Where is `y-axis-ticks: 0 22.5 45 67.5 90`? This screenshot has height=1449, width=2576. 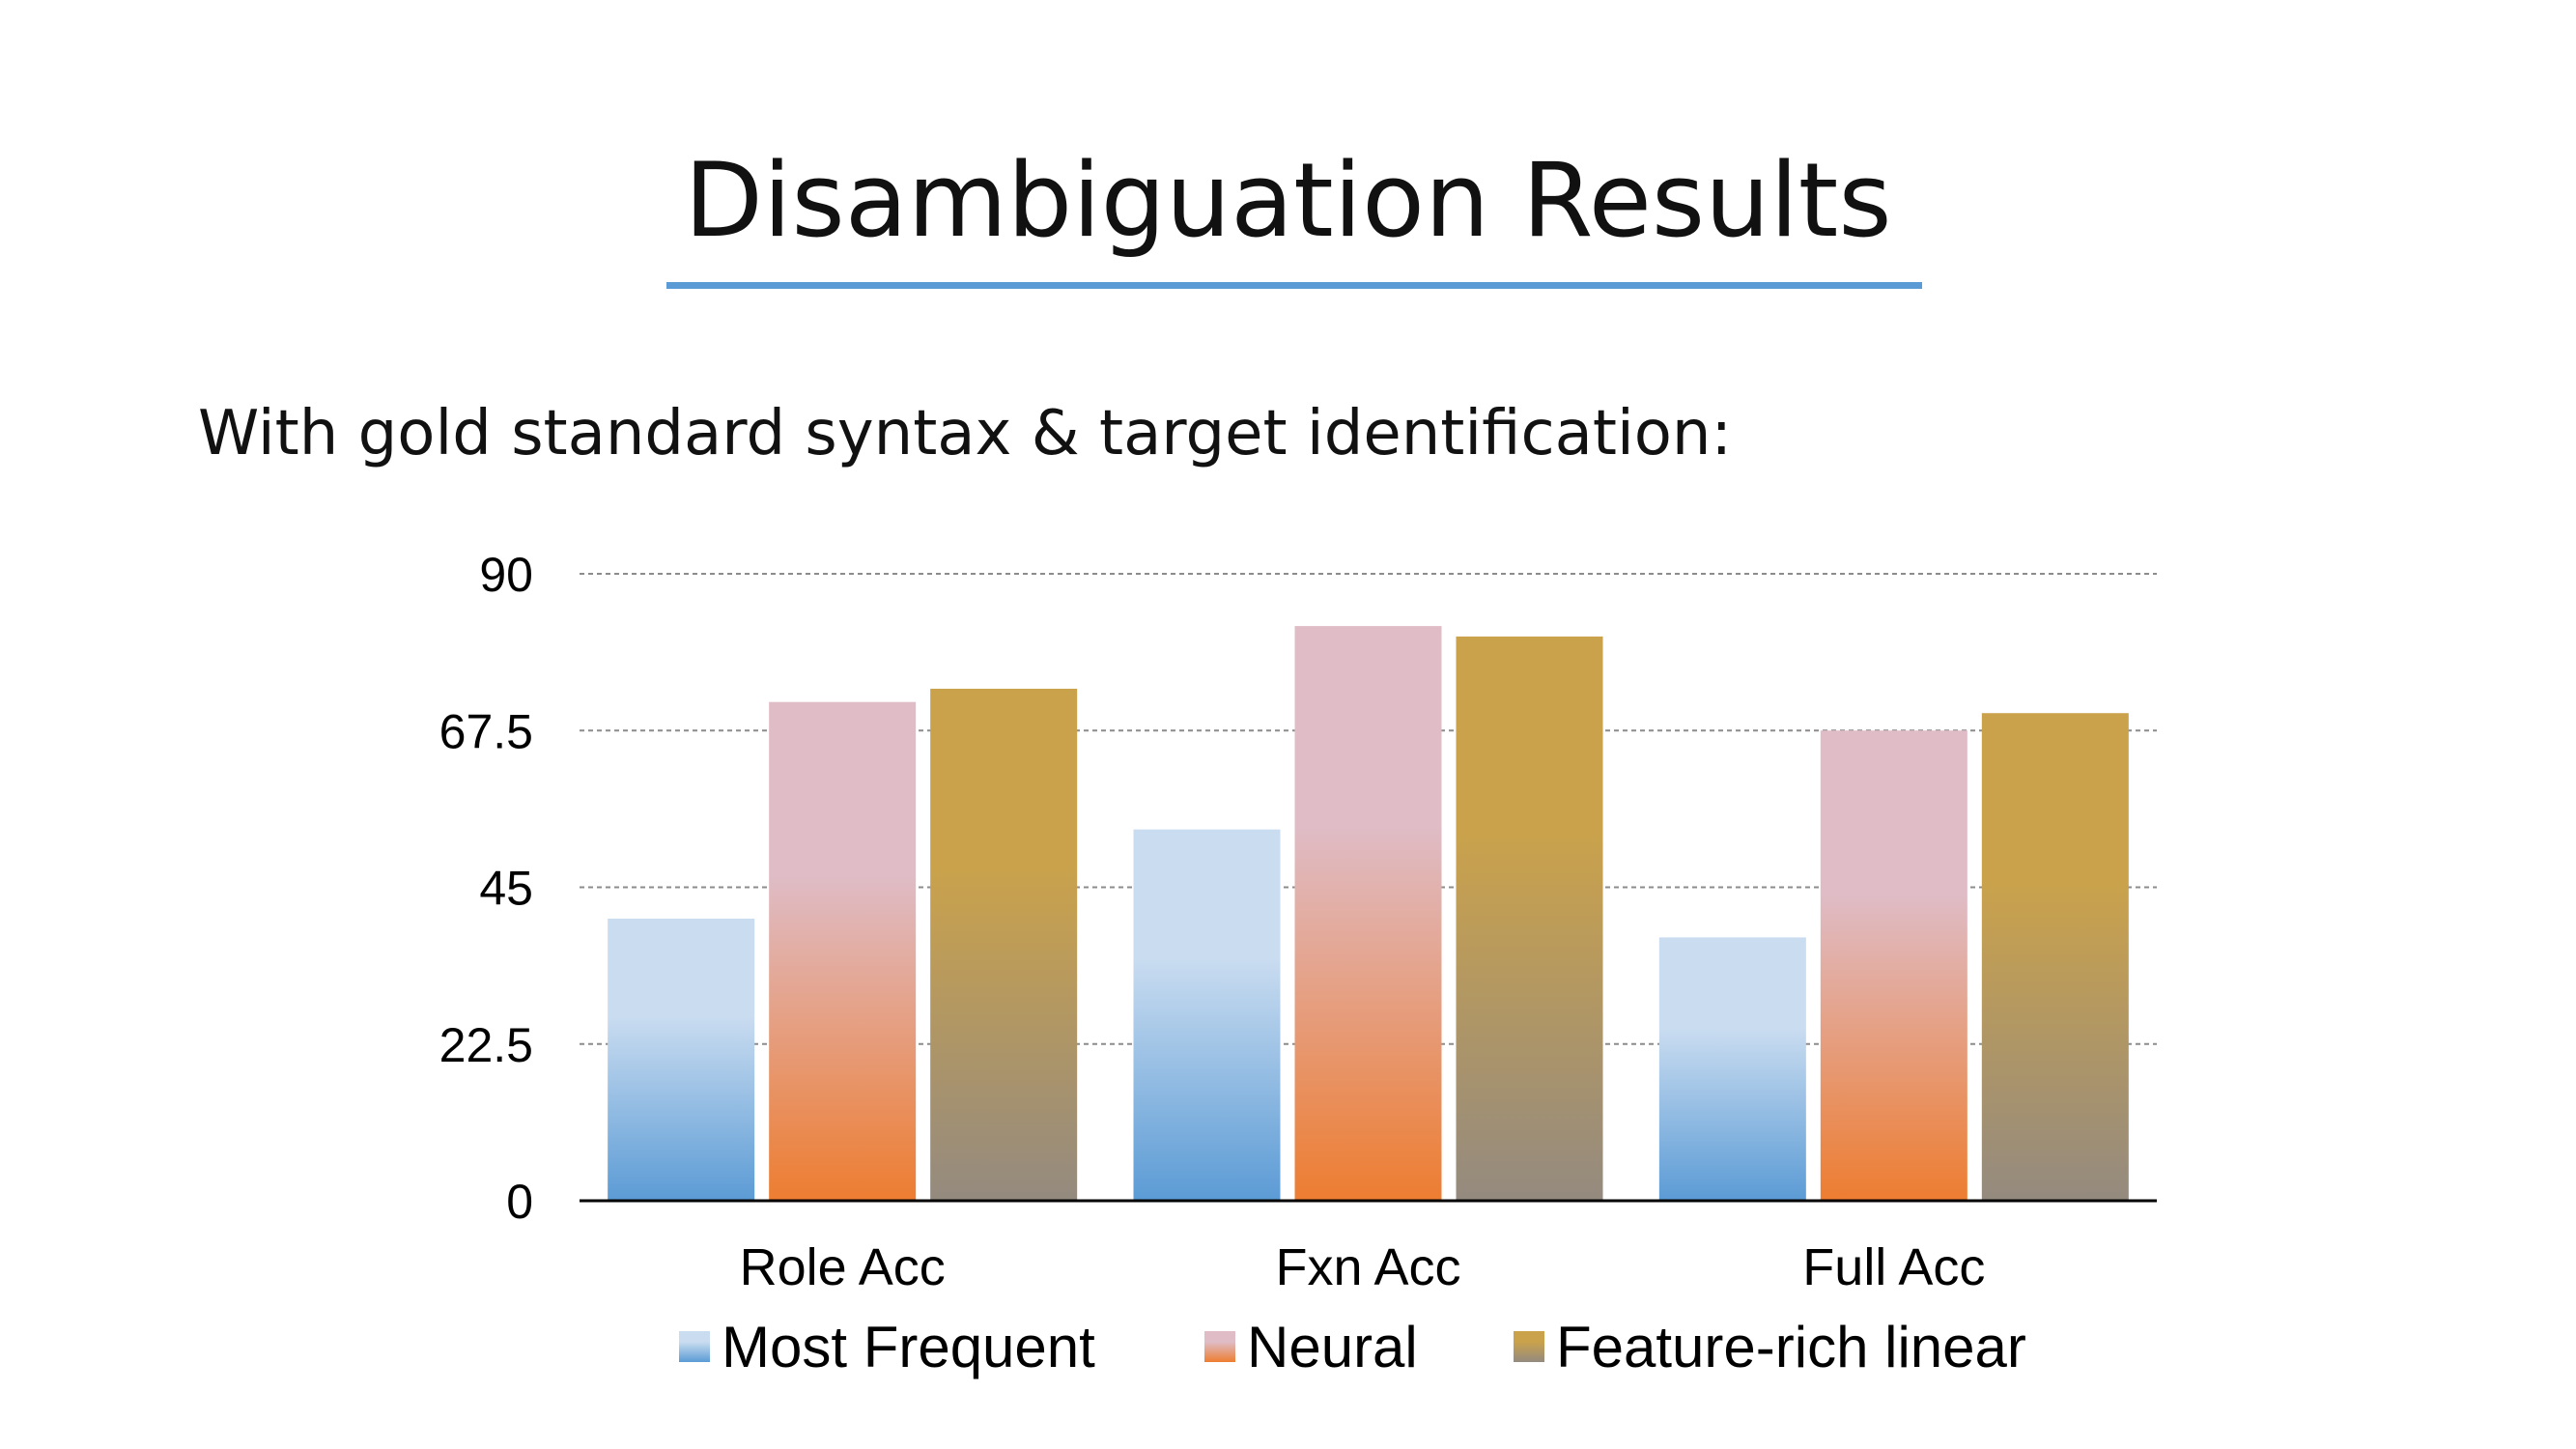 y-axis-ticks: 0 22.5 45 67.5 90 is located at coordinates (486, 888).